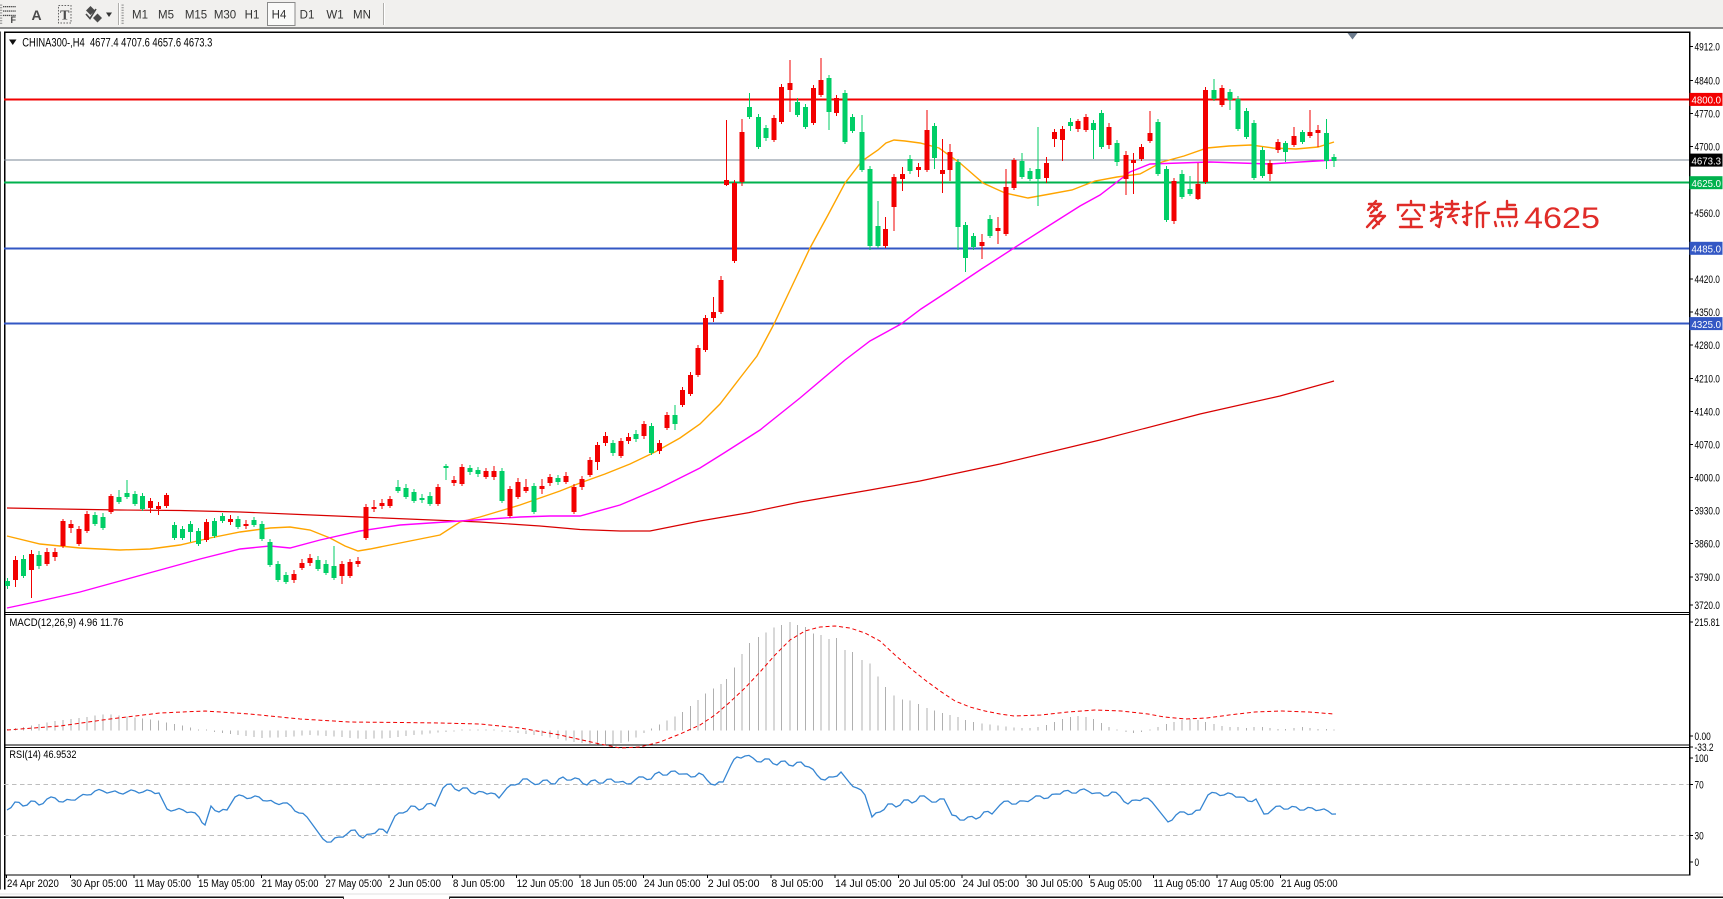 This screenshot has height=899, width=1723. Describe the element at coordinates (1707, 250) in the screenshot. I see `svg-text: 4485.0` at that location.